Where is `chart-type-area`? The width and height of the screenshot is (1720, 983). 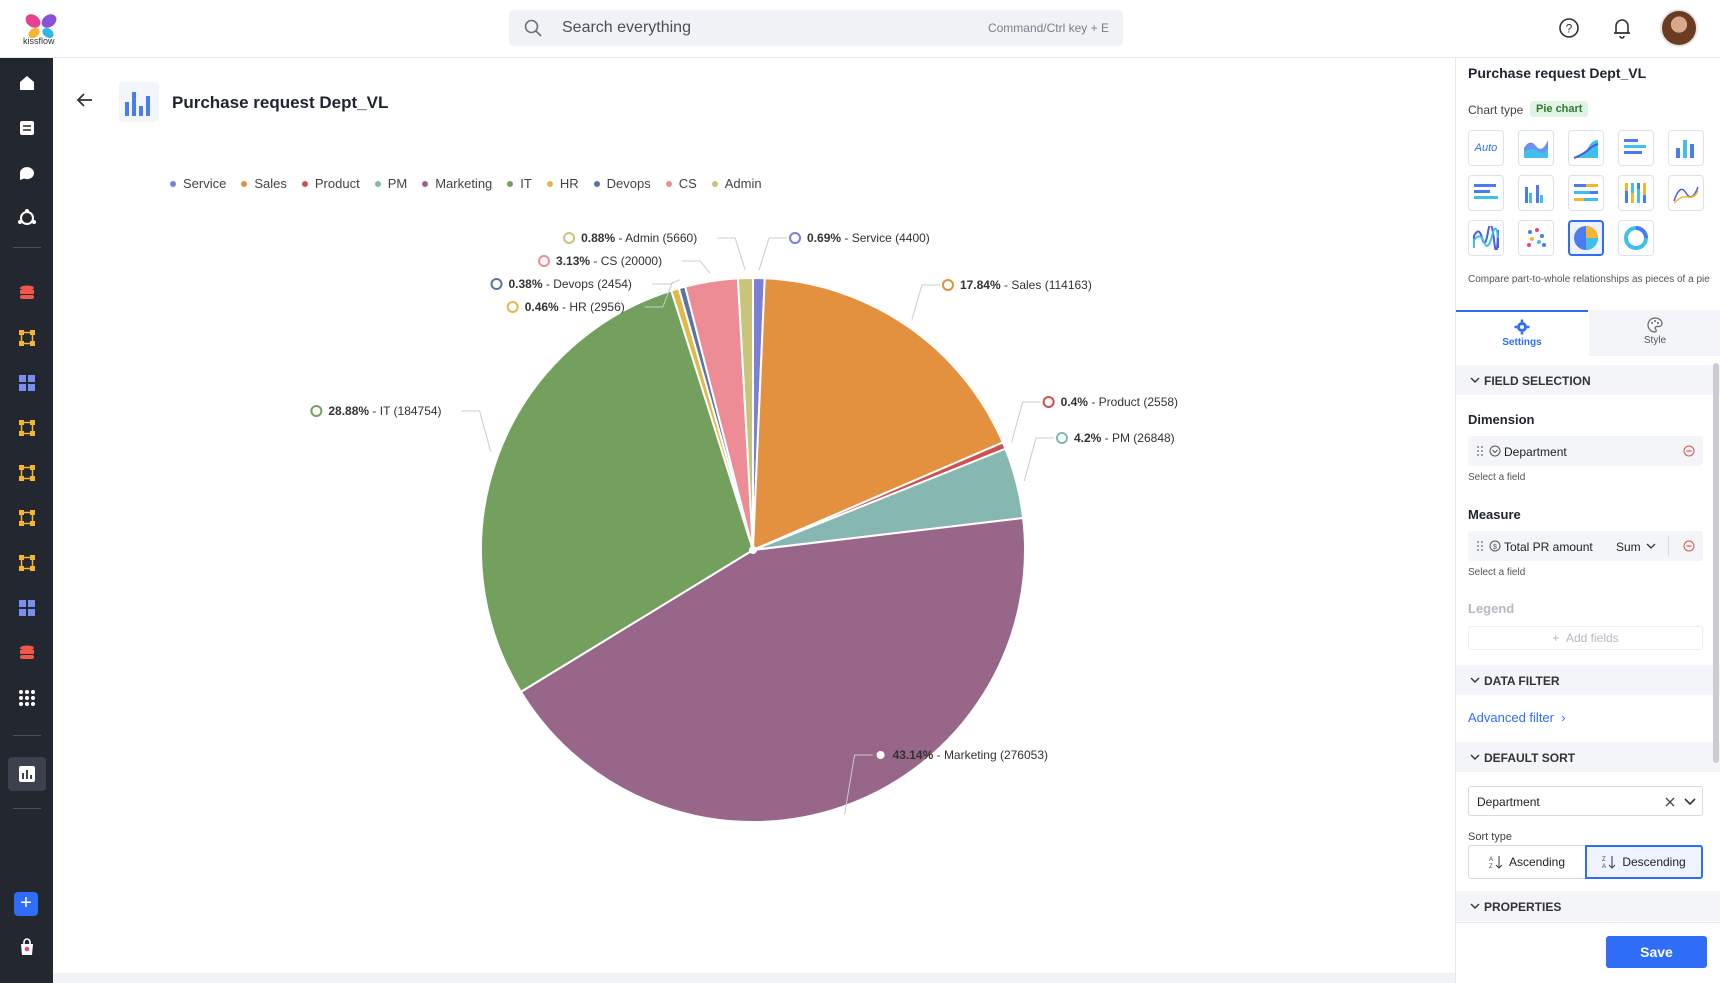 chart-type-area is located at coordinates (1536, 148).